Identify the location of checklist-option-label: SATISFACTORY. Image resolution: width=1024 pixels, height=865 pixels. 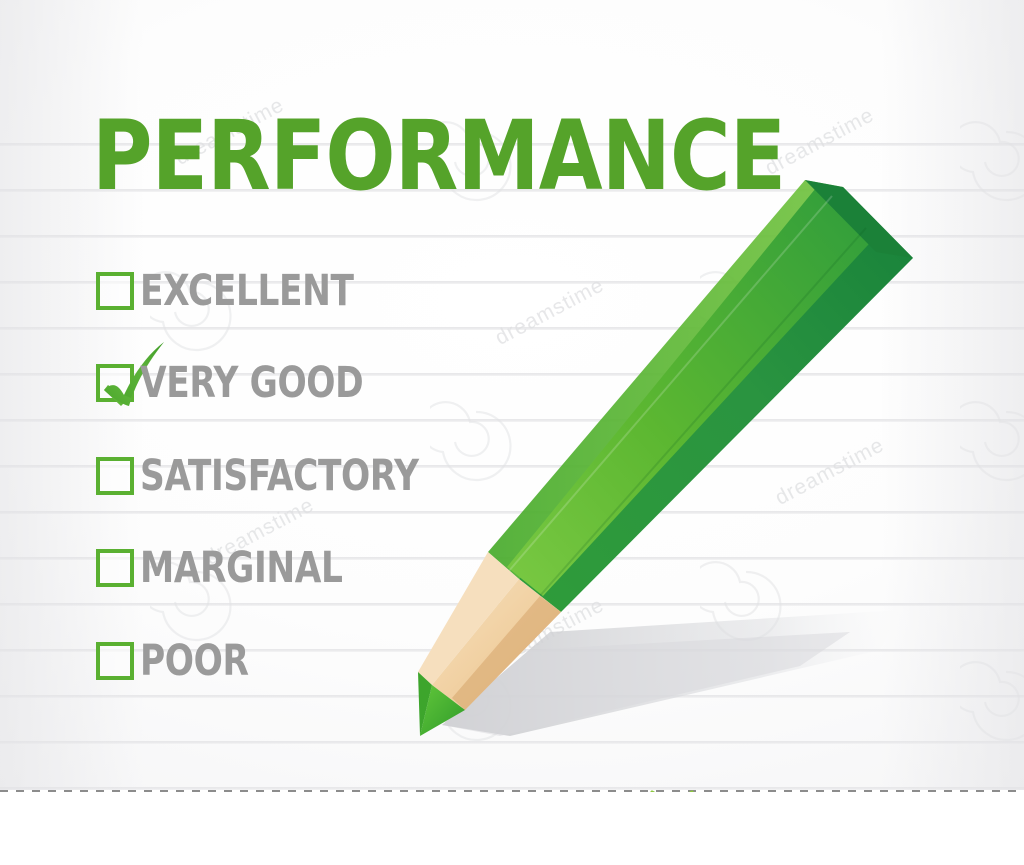
(279, 475).